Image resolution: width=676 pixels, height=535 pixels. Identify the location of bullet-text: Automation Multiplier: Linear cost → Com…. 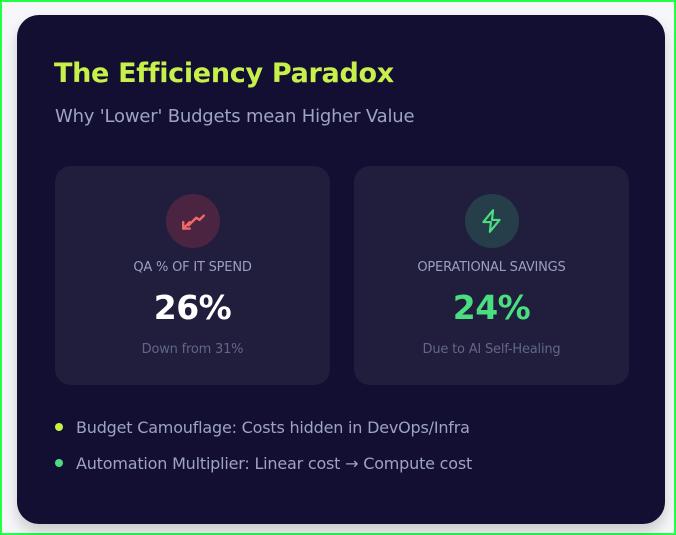
(274, 463).